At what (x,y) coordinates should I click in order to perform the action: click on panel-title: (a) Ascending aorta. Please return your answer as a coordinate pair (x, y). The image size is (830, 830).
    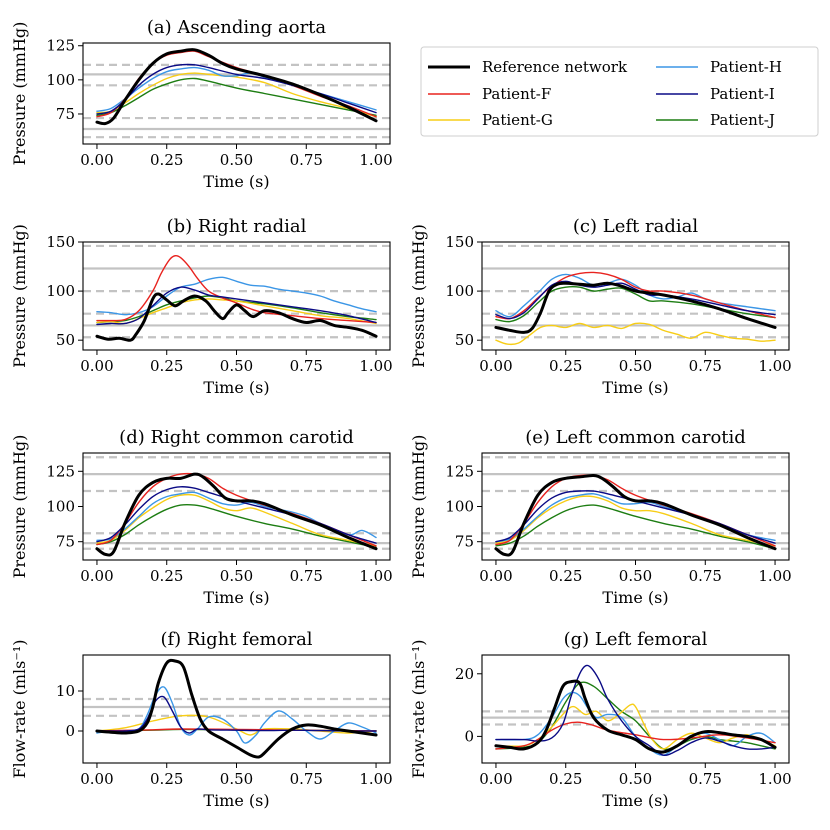
    Looking at the image, I should click on (237, 27).